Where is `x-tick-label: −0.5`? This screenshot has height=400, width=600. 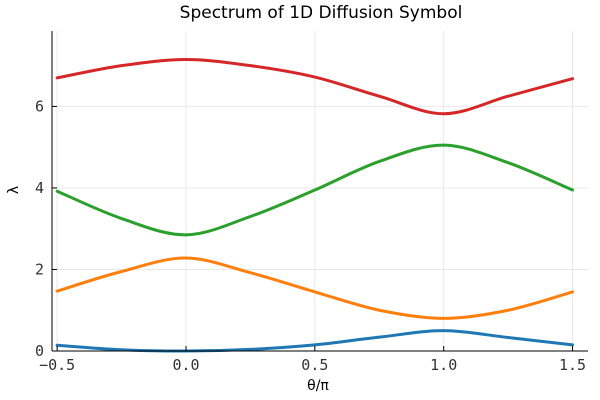 x-tick-label: −0.5 is located at coordinates (57, 365).